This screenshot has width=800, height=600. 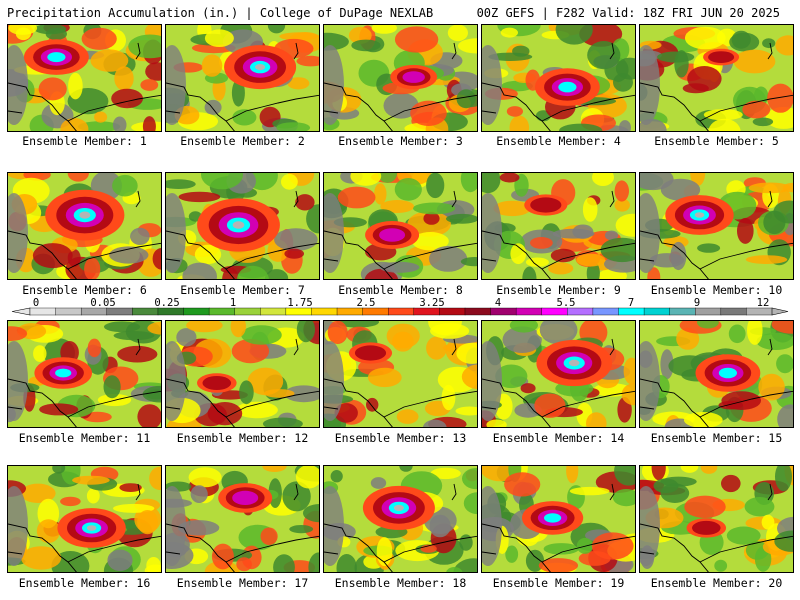 What do you see at coordinates (103, 303) in the screenshot?
I see `colorbar-tick-label: 0.05` at bounding box center [103, 303].